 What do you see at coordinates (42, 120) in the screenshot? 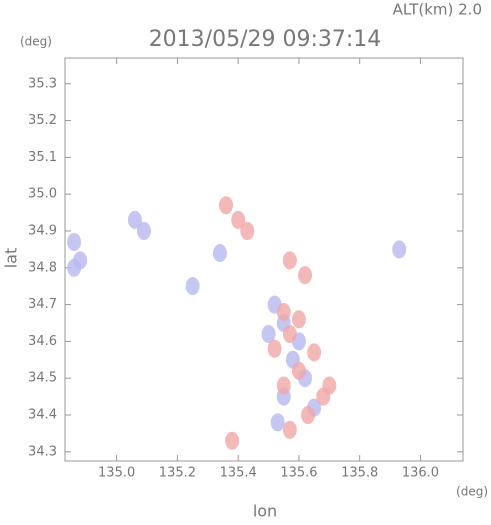
I see `y-tick-label: 35.2` at bounding box center [42, 120].